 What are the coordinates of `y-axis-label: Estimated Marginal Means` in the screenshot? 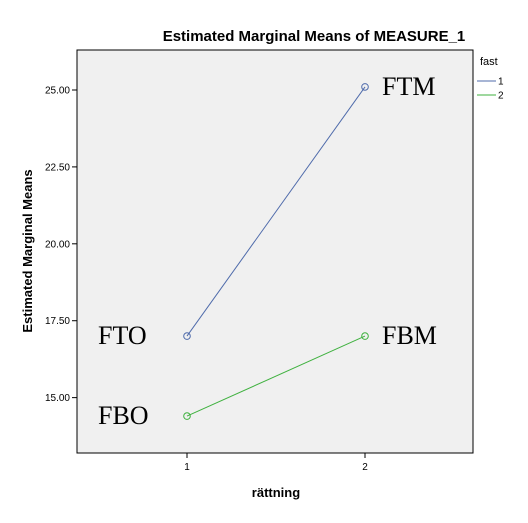 It's located at (27, 250).